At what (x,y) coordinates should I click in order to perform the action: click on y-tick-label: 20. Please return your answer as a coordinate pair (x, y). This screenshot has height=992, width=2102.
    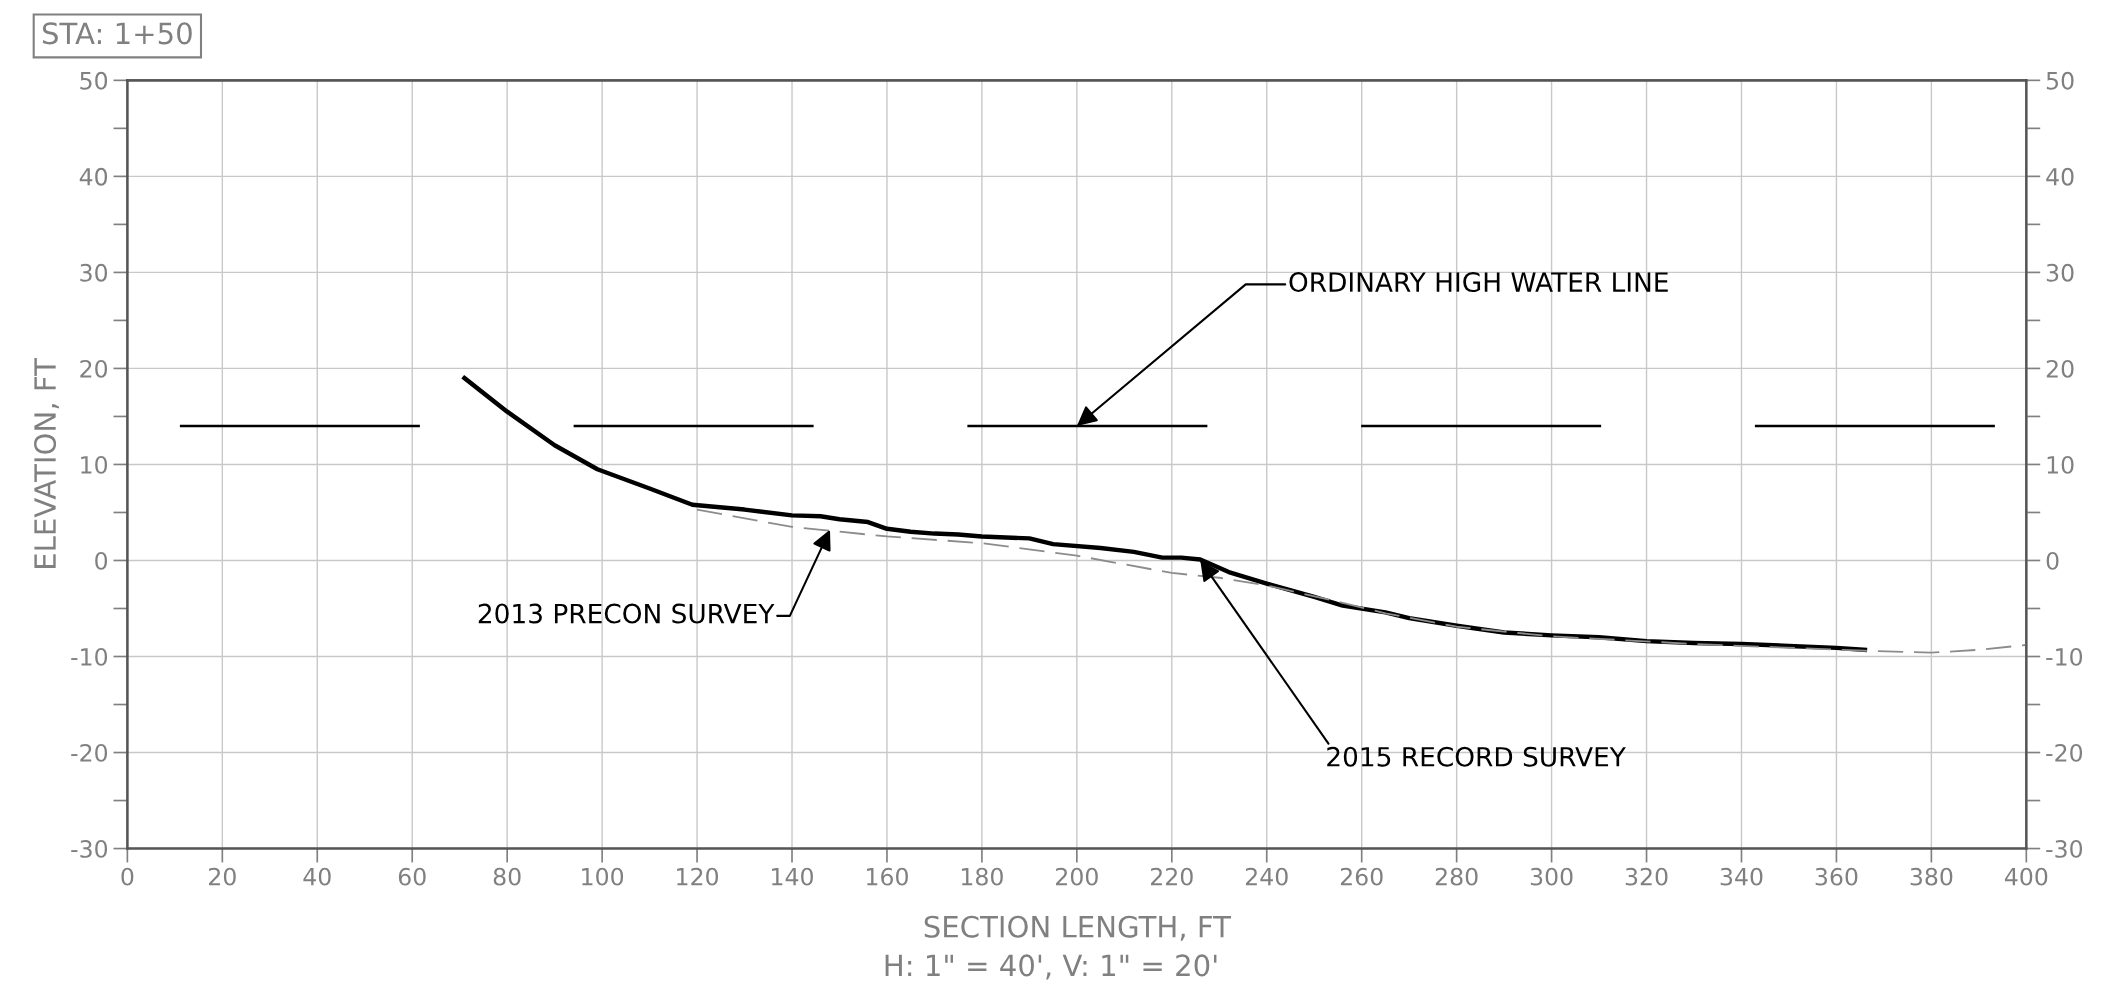
    Looking at the image, I should click on (94, 368).